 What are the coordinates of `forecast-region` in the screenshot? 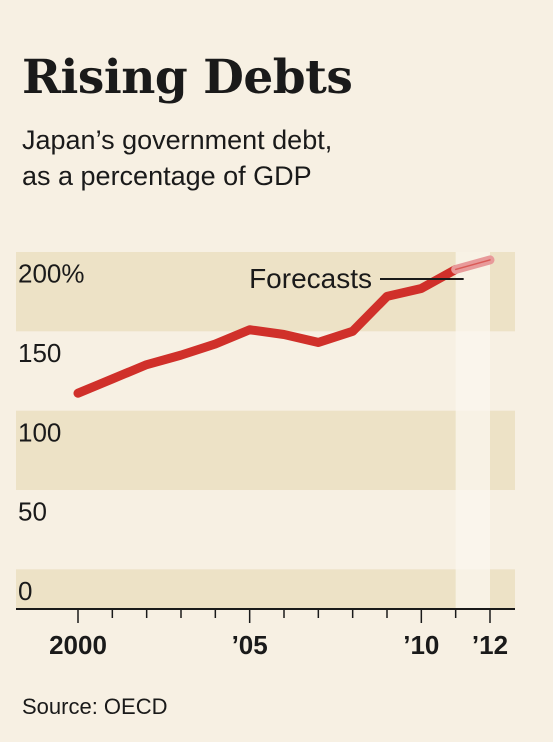 It's located at (472, 430).